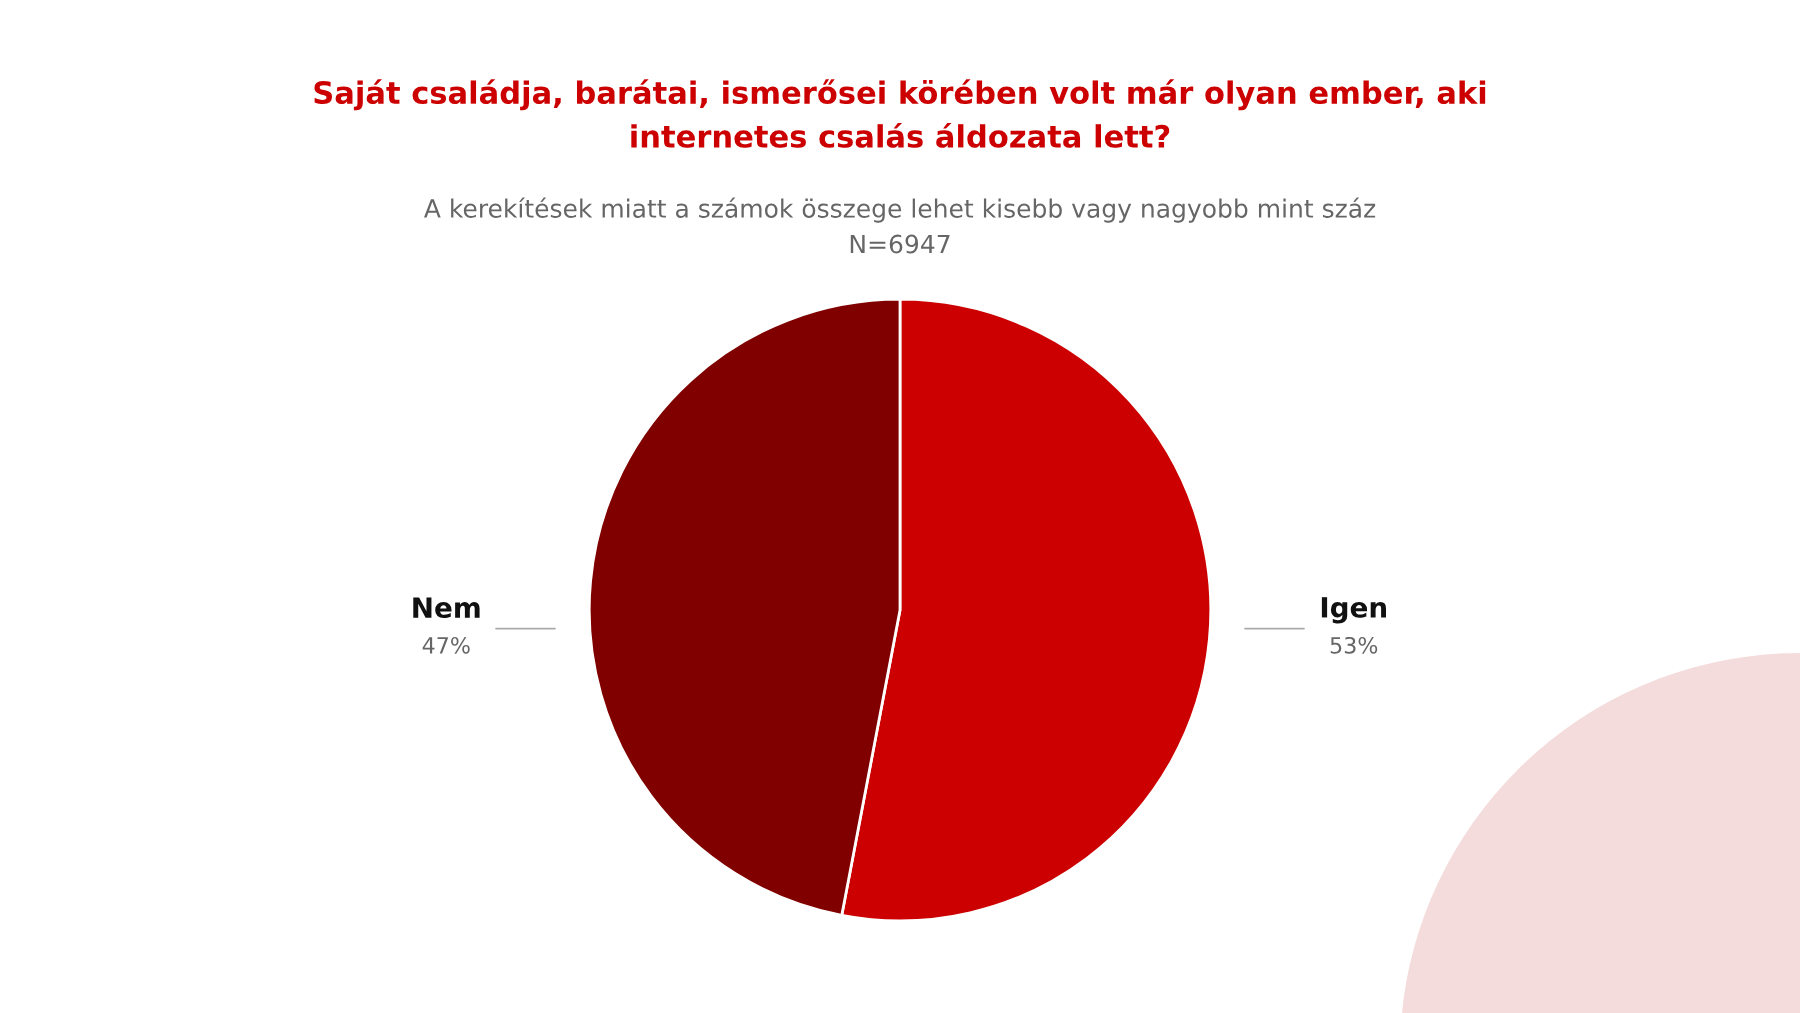 This screenshot has width=1800, height=1013. What do you see at coordinates (1353, 610) in the screenshot?
I see `slice-label: Igen` at bounding box center [1353, 610].